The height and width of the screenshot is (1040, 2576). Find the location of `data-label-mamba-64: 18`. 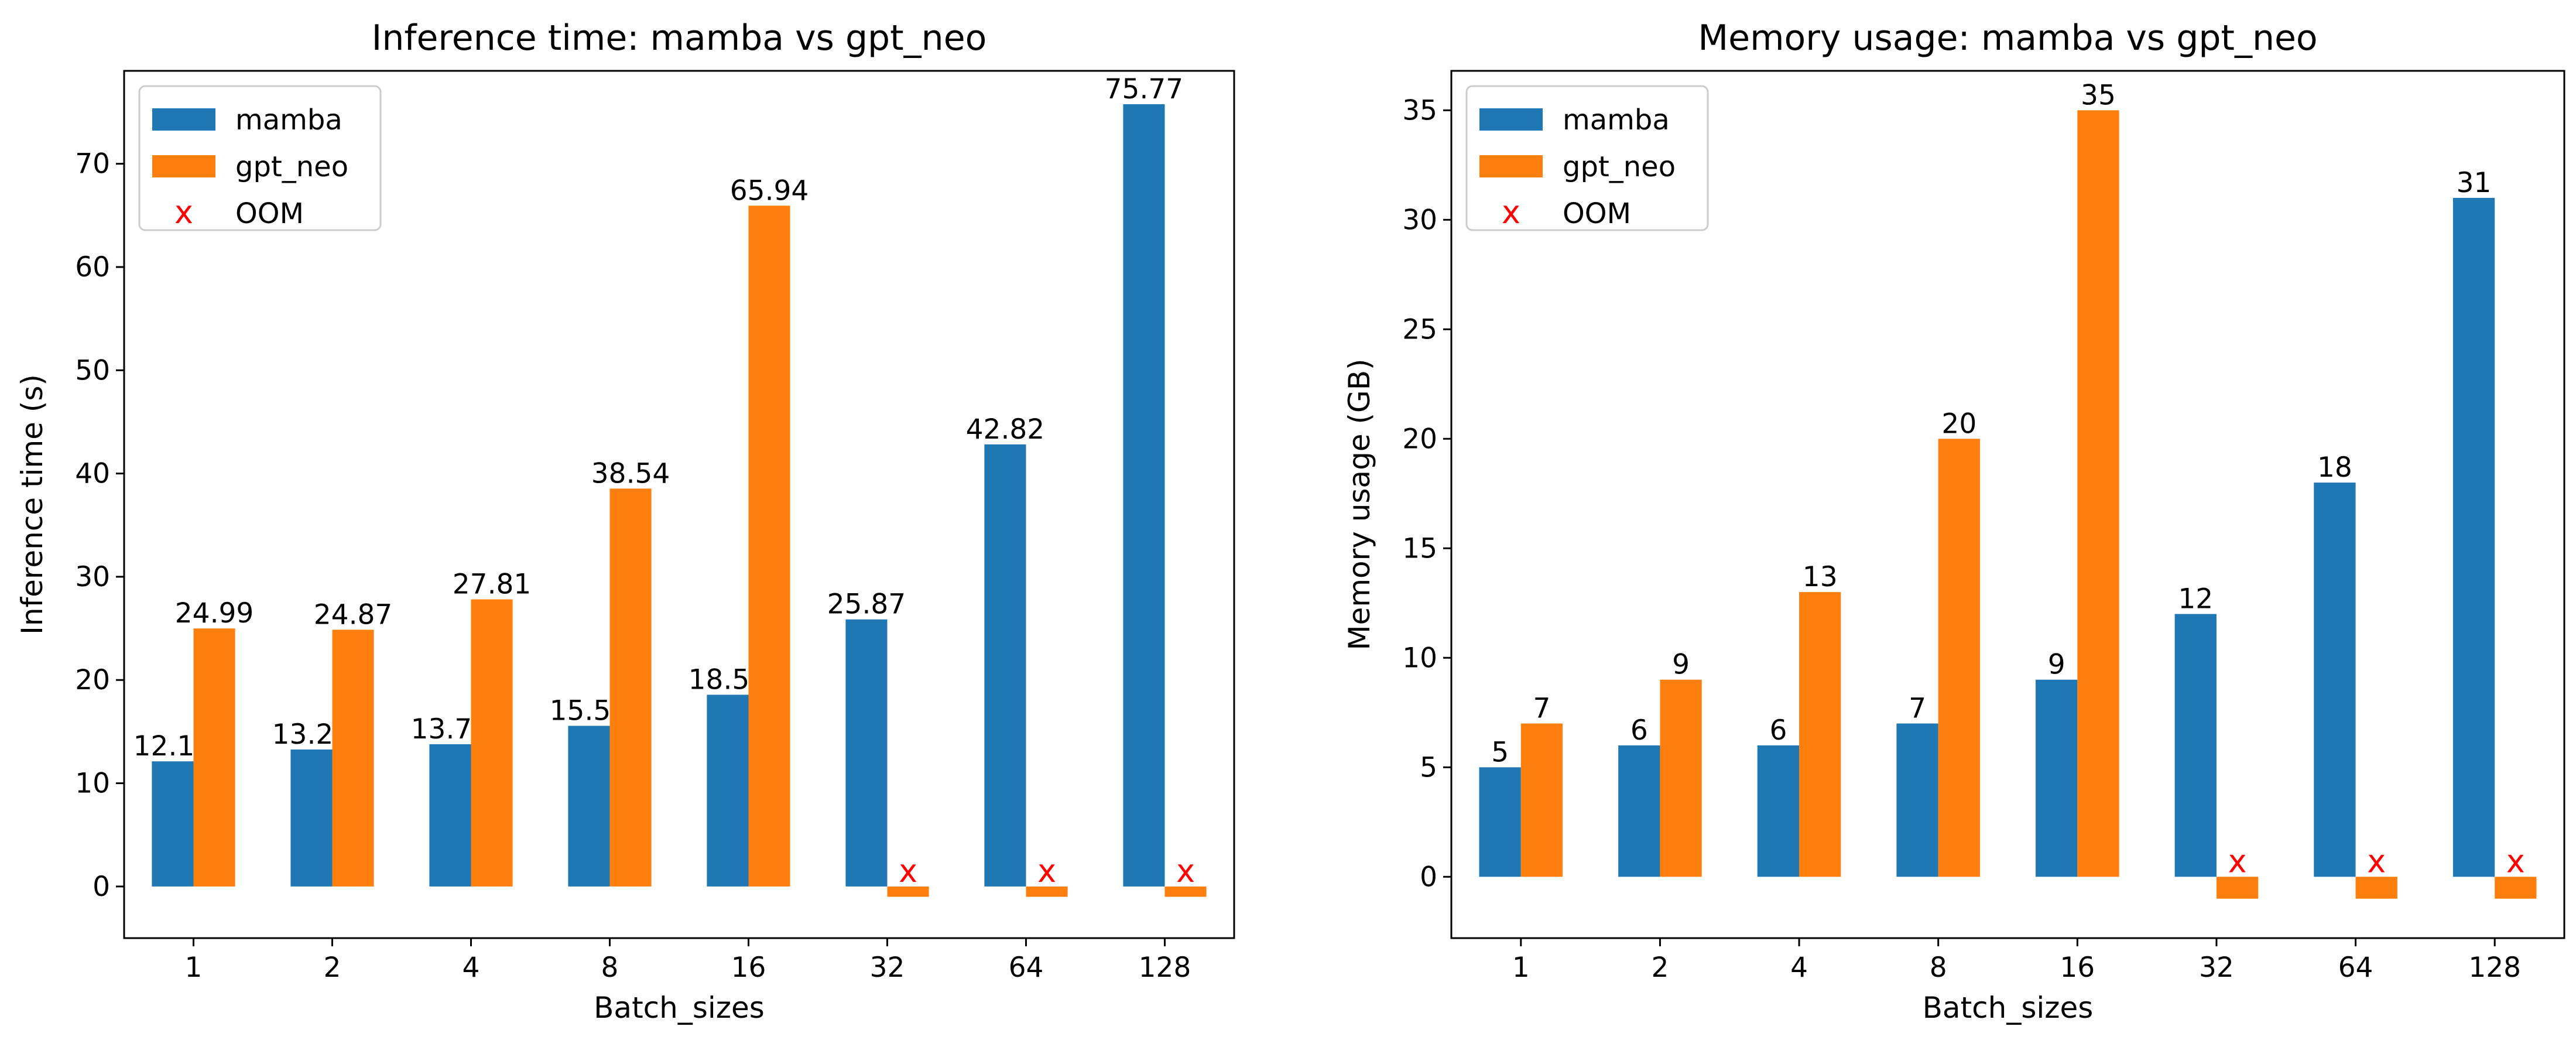

data-label-mamba-64: 18 is located at coordinates (2334, 467).